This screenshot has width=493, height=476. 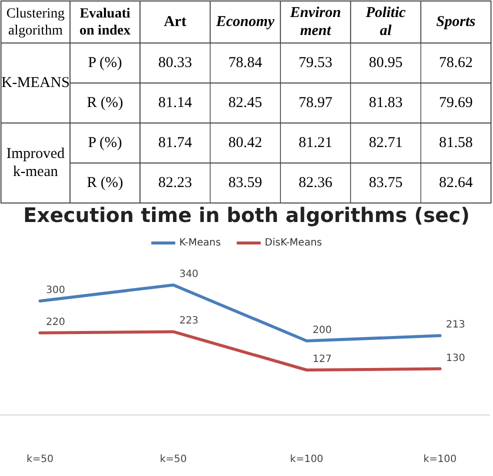 I want to click on data-label: 83.75, so click(x=385, y=183).